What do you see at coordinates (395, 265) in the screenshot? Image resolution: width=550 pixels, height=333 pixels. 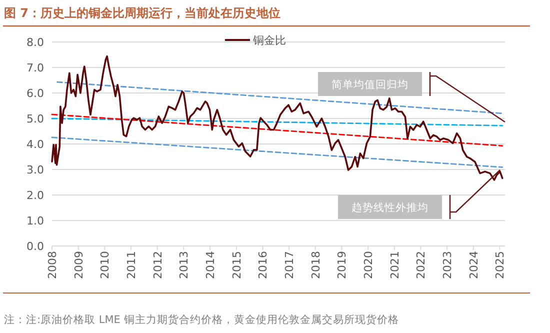 I see `x-tick-label: 2021` at bounding box center [395, 265].